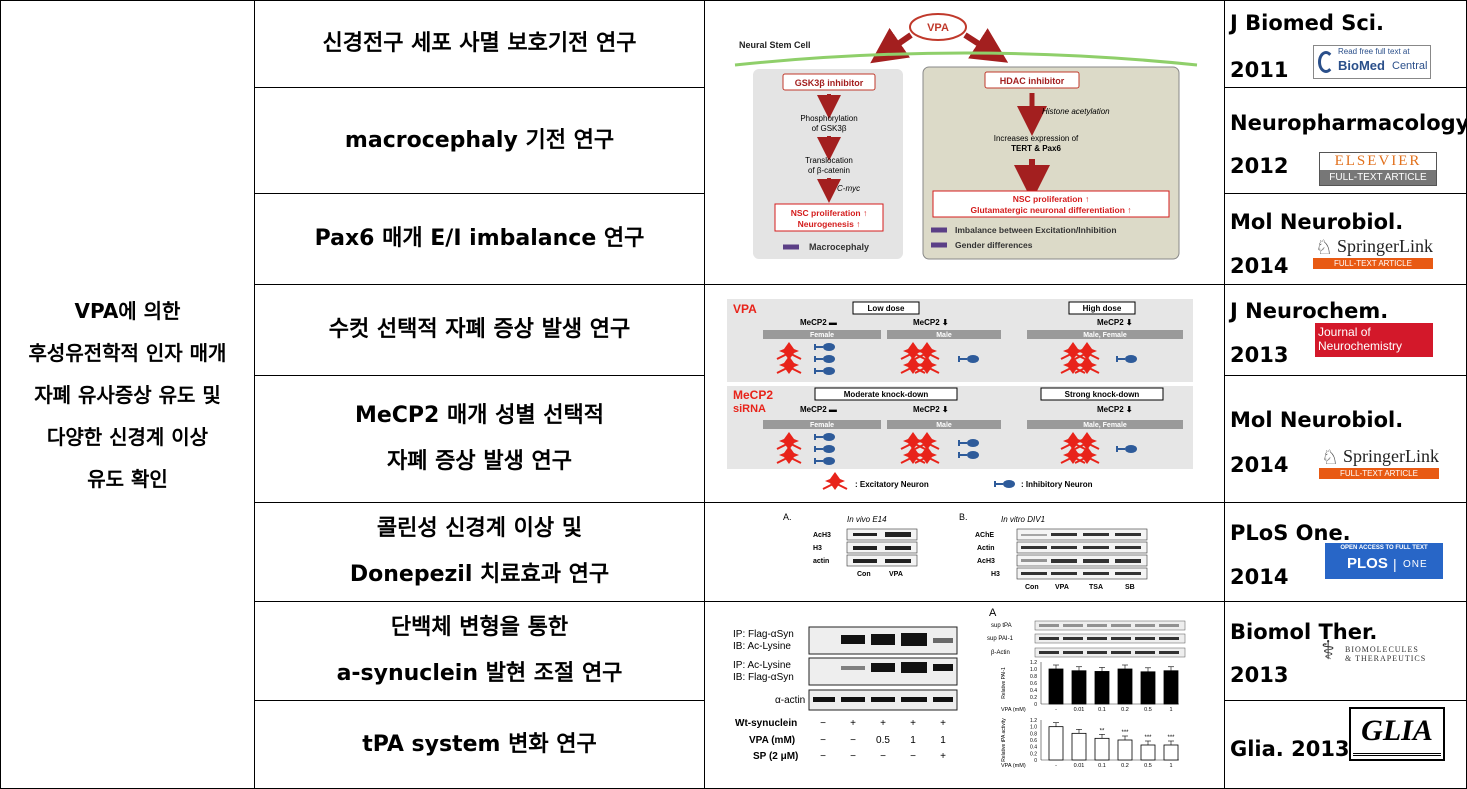 The height and width of the screenshot is (789, 1467). I want to click on topic-cell: 단백체 변형을 통한 a-synuclein 발현 조절 연구, so click(479, 651).